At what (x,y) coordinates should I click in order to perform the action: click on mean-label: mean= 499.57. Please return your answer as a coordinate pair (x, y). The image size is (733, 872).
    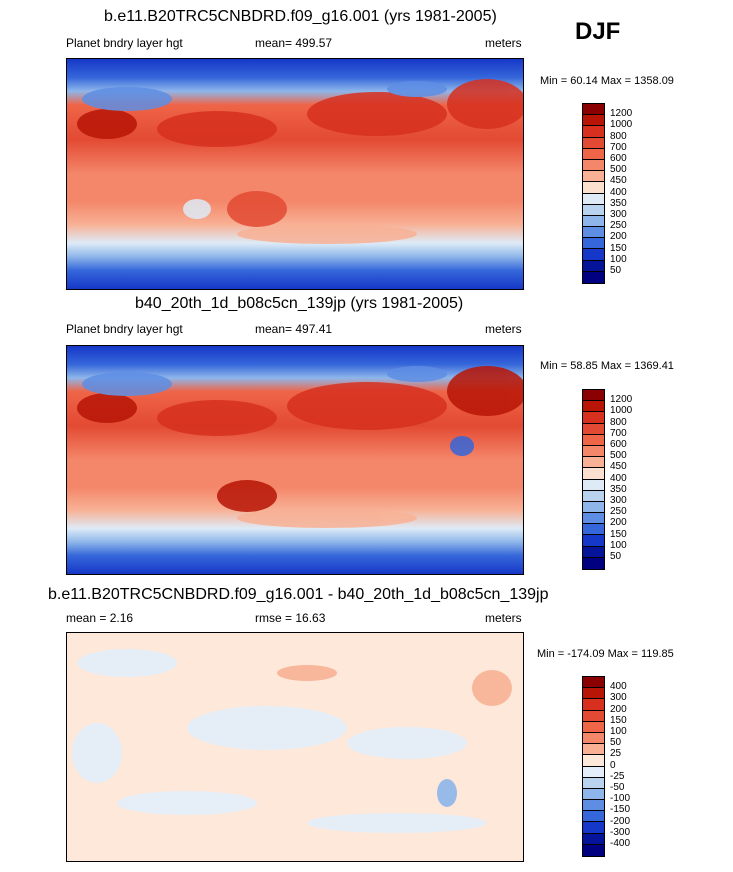
    Looking at the image, I should click on (294, 43).